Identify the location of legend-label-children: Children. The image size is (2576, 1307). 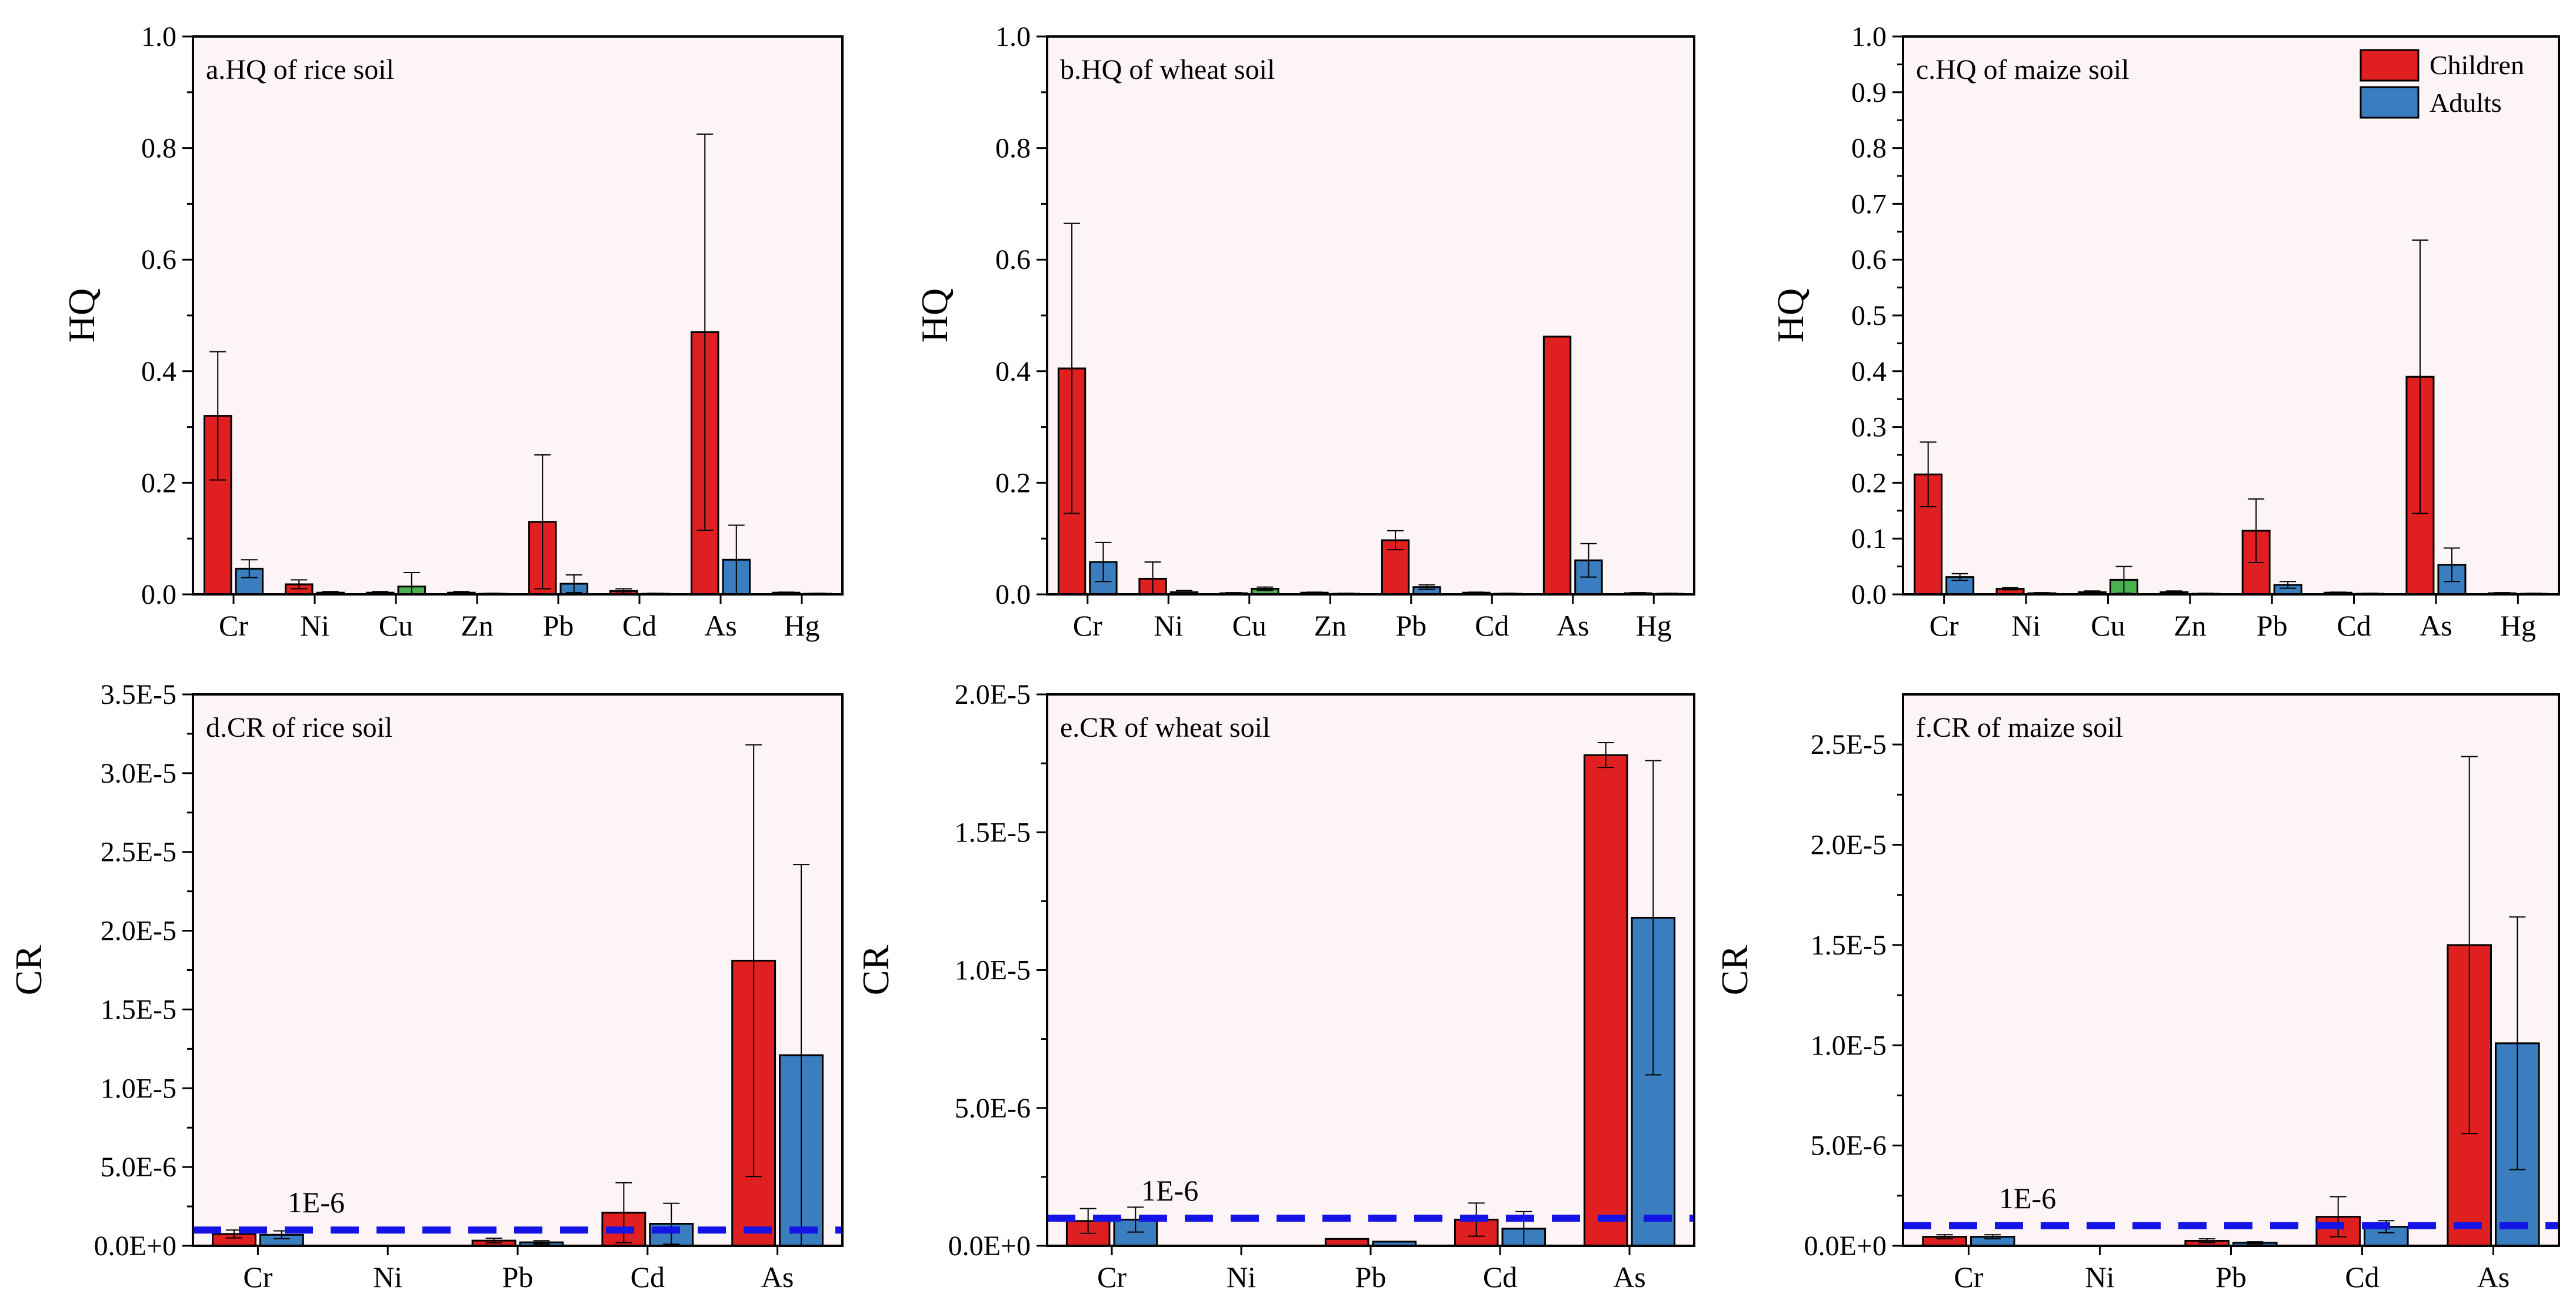
(2477, 65).